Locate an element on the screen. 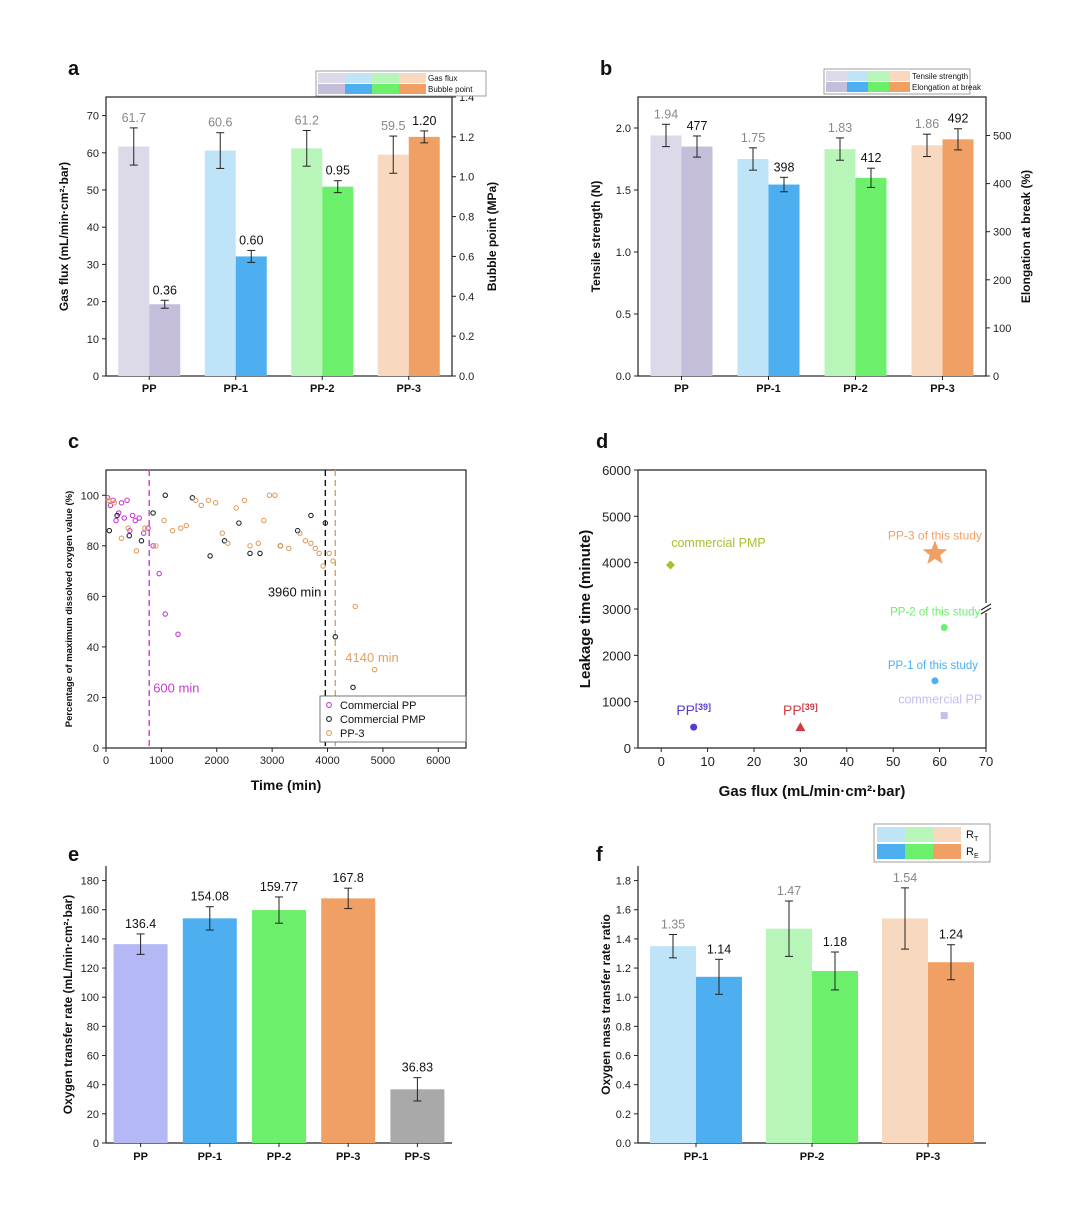  category-label: PP-1 is located at coordinates (236, 389).